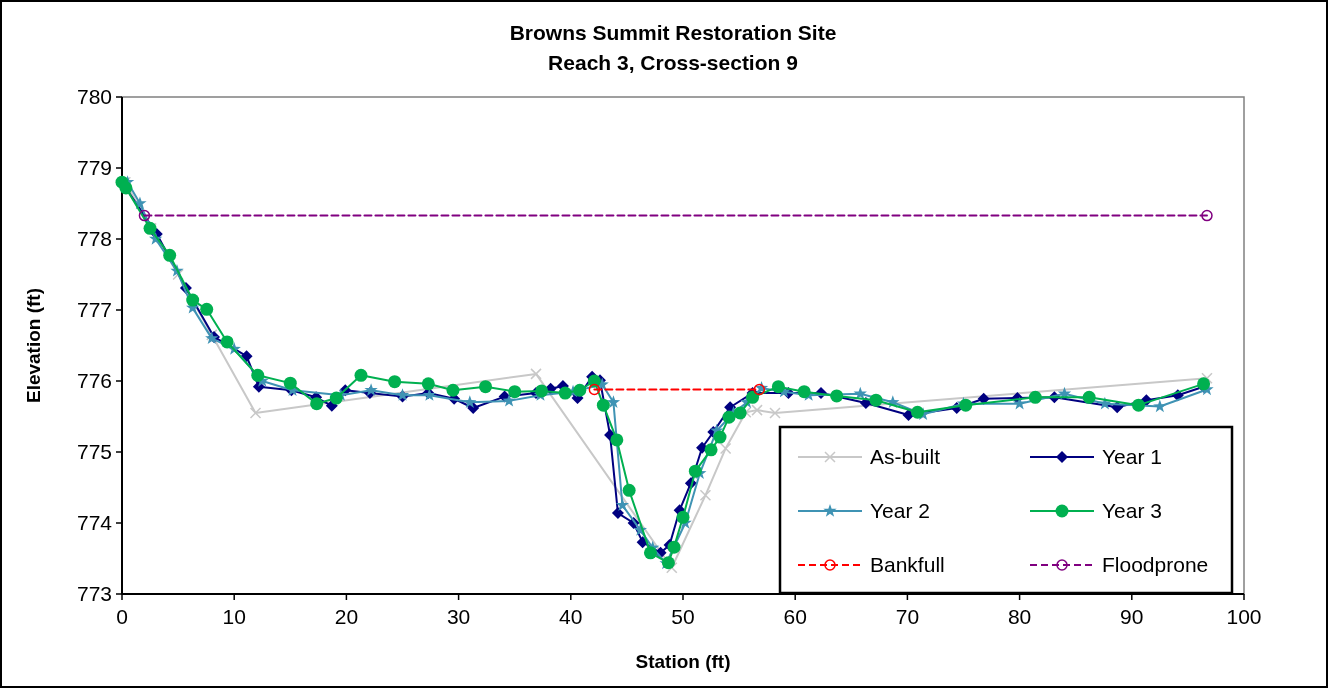  What do you see at coordinates (571, 616) in the screenshot?
I see `x-tick-label: 40` at bounding box center [571, 616].